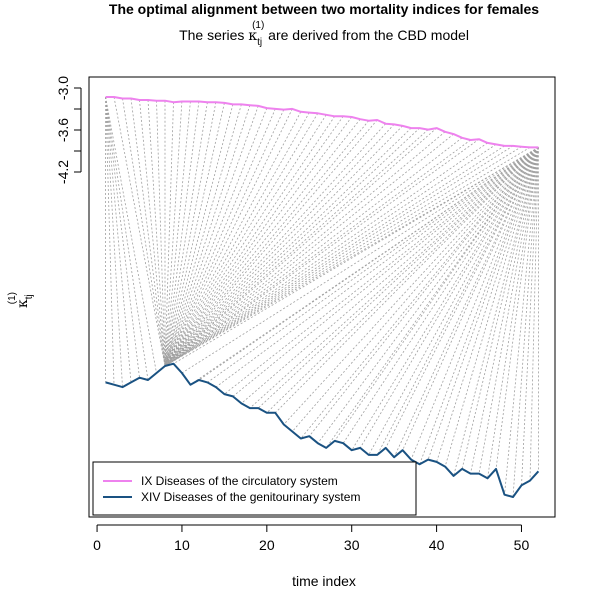 Image resolution: width=612 pixels, height=612 pixels. I want to click on legend-box, so click(254, 488).